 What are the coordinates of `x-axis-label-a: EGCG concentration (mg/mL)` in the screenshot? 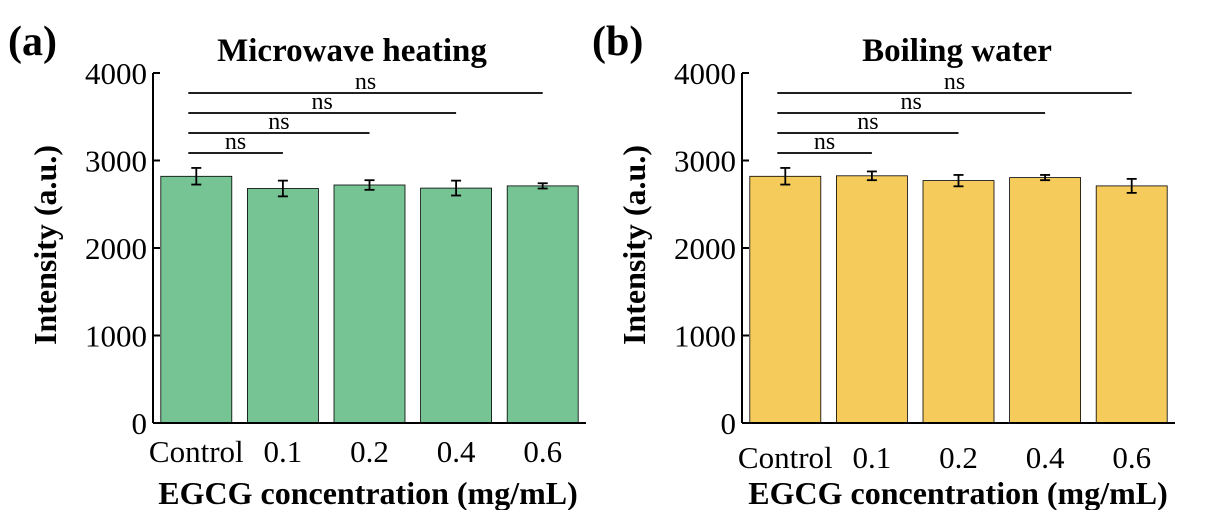 It's located at (368, 492).